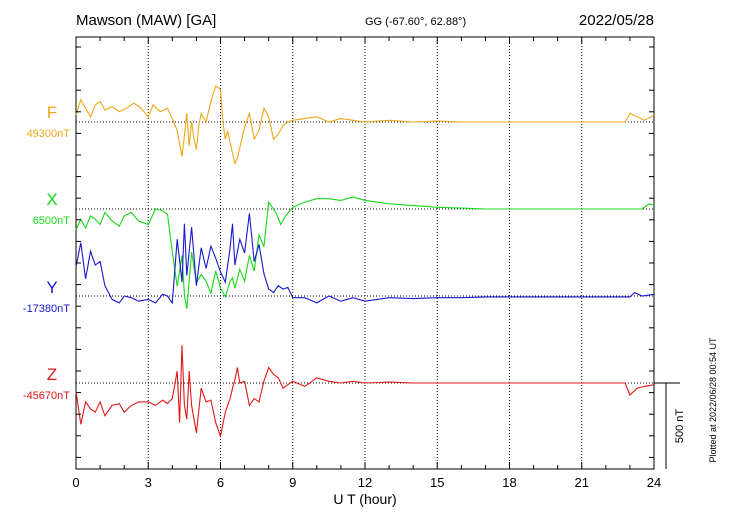 The image size is (730, 520). Describe the element at coordinates (52, 374) in the screenshot. I see `series-z-name: Z` at that location.